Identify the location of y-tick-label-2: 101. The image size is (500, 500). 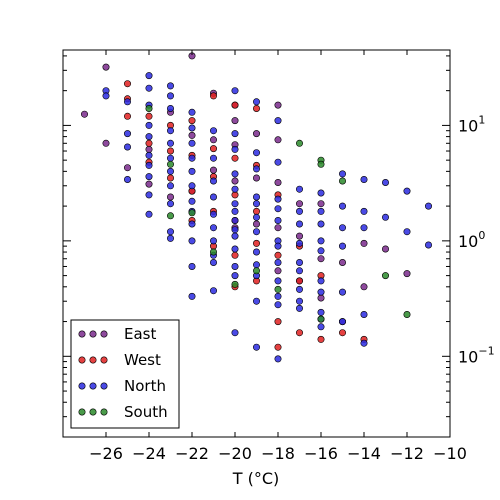
(471, 124).